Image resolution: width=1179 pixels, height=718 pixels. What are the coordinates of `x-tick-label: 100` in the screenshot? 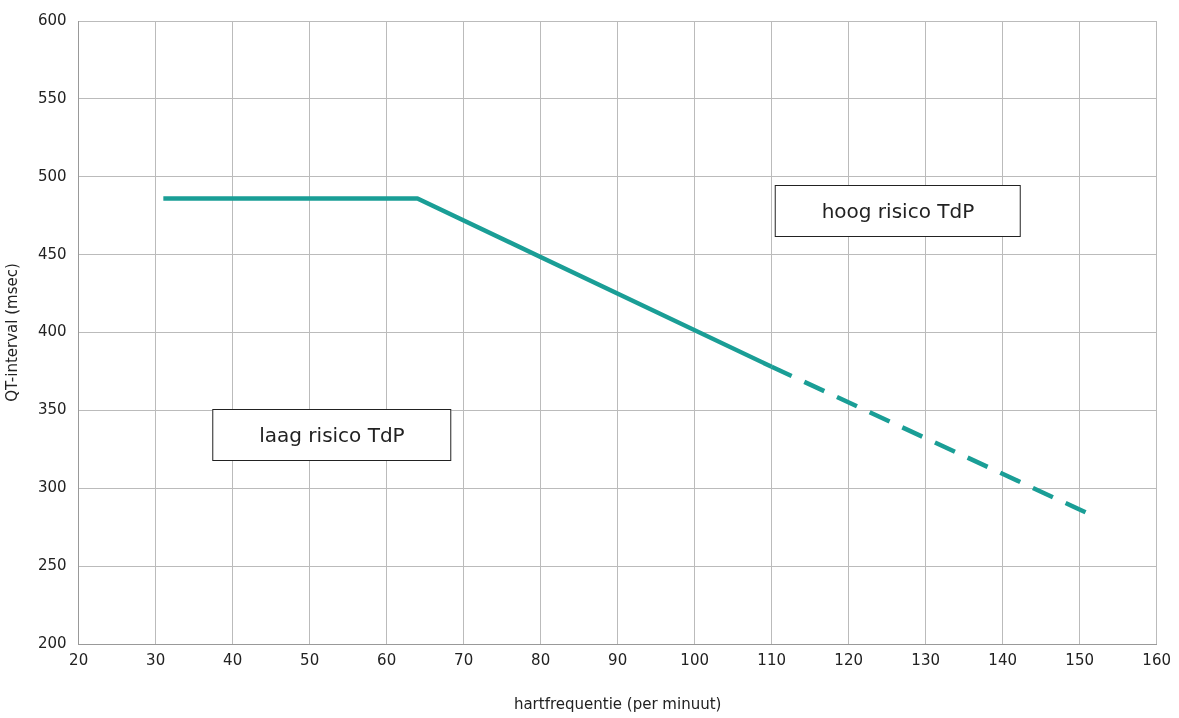 It's located at (694, 659).